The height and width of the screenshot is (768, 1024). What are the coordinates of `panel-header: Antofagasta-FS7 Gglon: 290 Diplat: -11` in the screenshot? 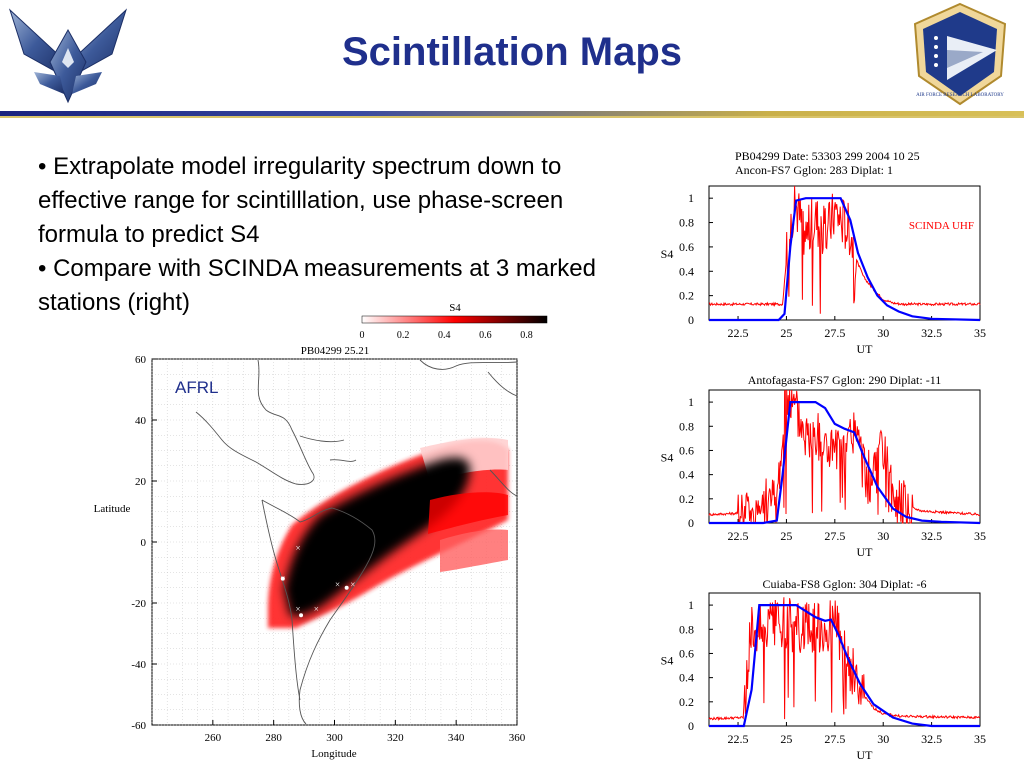 It's located at (845, 380).